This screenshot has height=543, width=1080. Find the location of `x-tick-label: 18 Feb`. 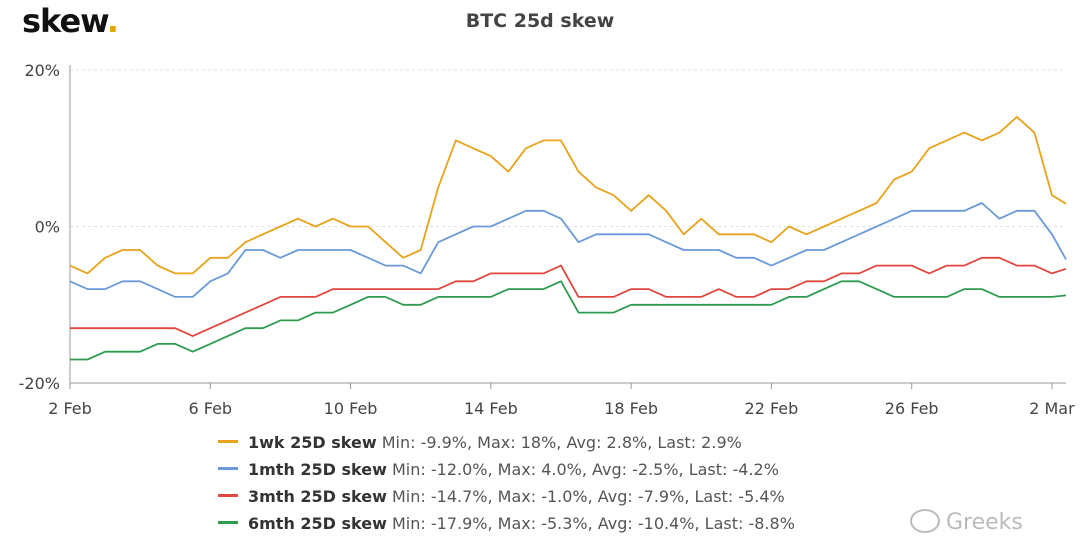

x-tick-label: 18 Feb is located at coordinates (631, 408).